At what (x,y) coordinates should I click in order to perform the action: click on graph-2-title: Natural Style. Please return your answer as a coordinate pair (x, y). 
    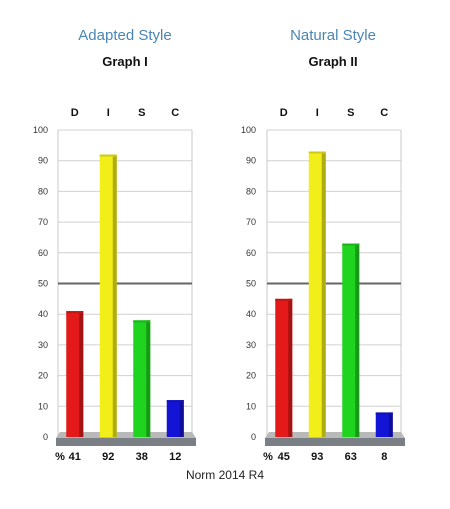
    Looking at the image, I should click on (333, 35).